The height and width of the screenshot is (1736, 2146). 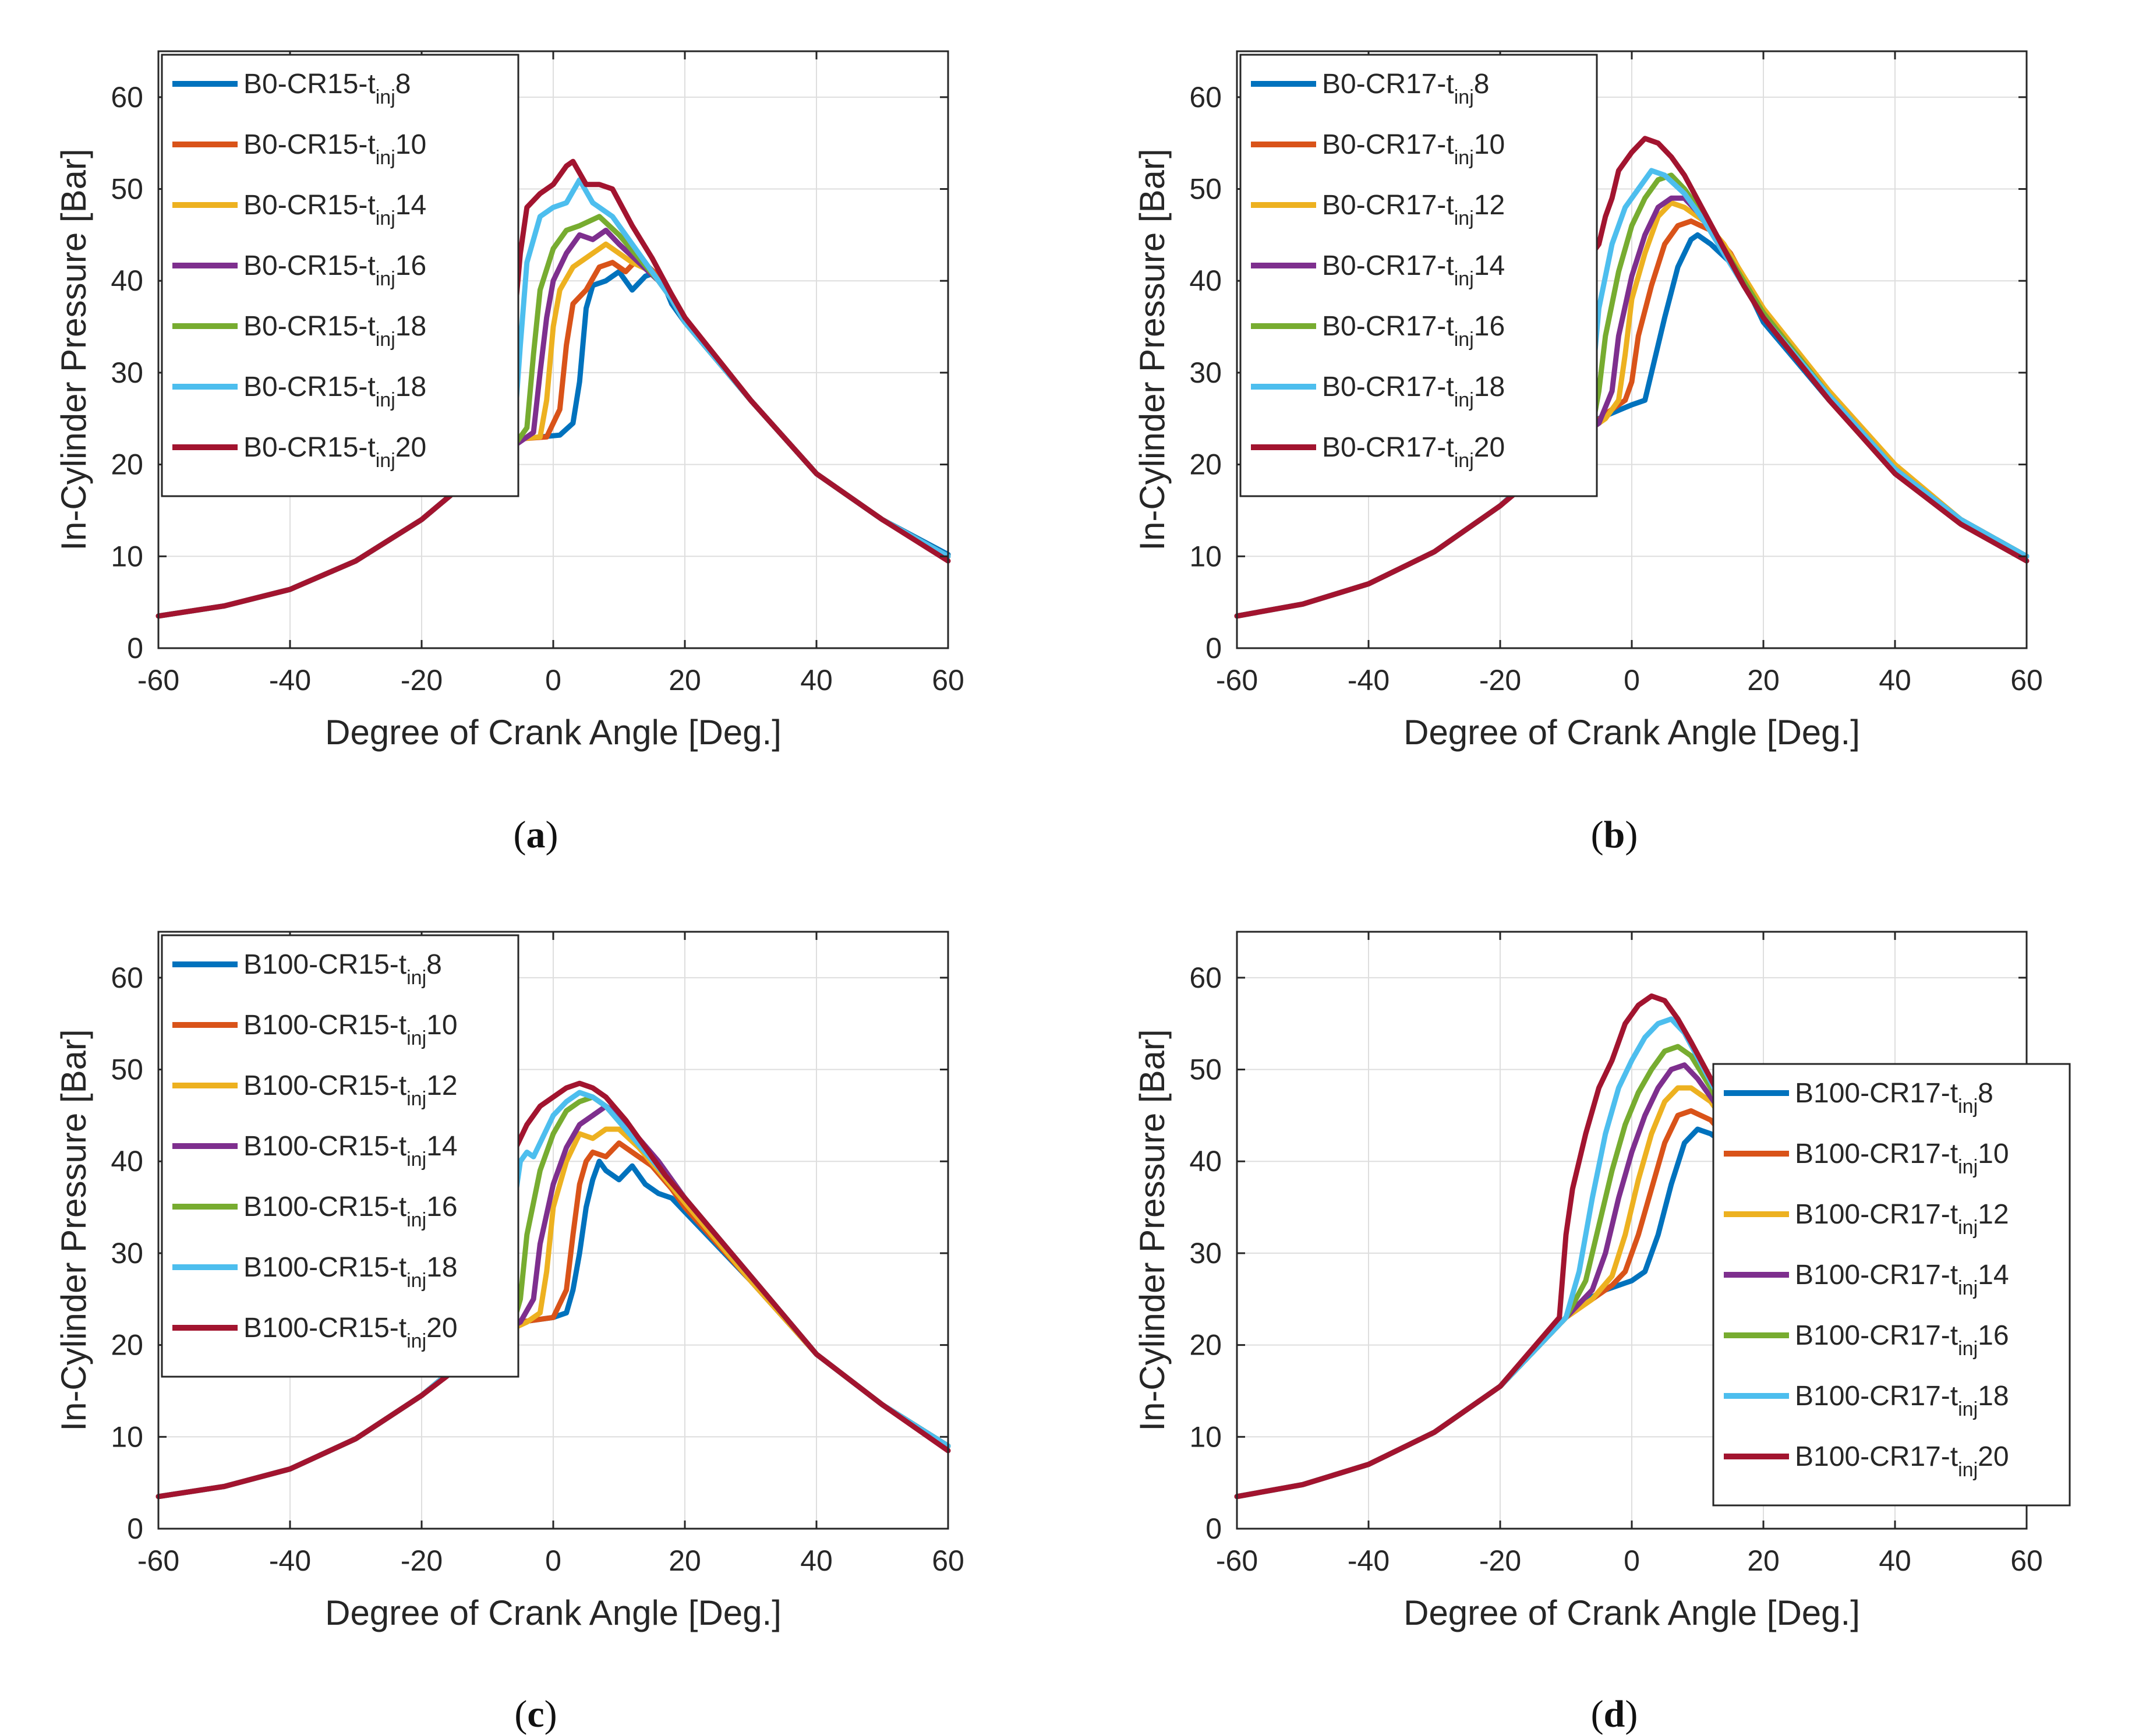 What do you see at coordinates (1902, 1219) in the screenshot?
I see `legend-entry: B100-CR17-tinj12` at bounding box center [1902, 1219].